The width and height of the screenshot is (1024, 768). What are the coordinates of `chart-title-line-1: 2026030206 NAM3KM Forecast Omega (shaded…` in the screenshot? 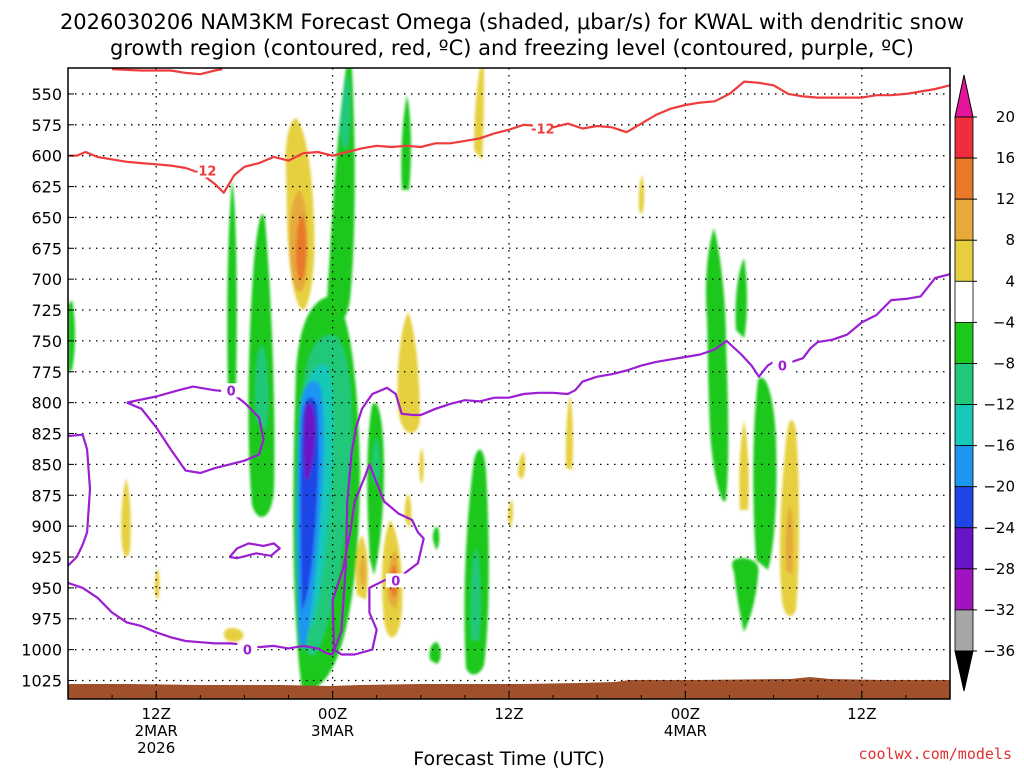 It's located at (512, 22).